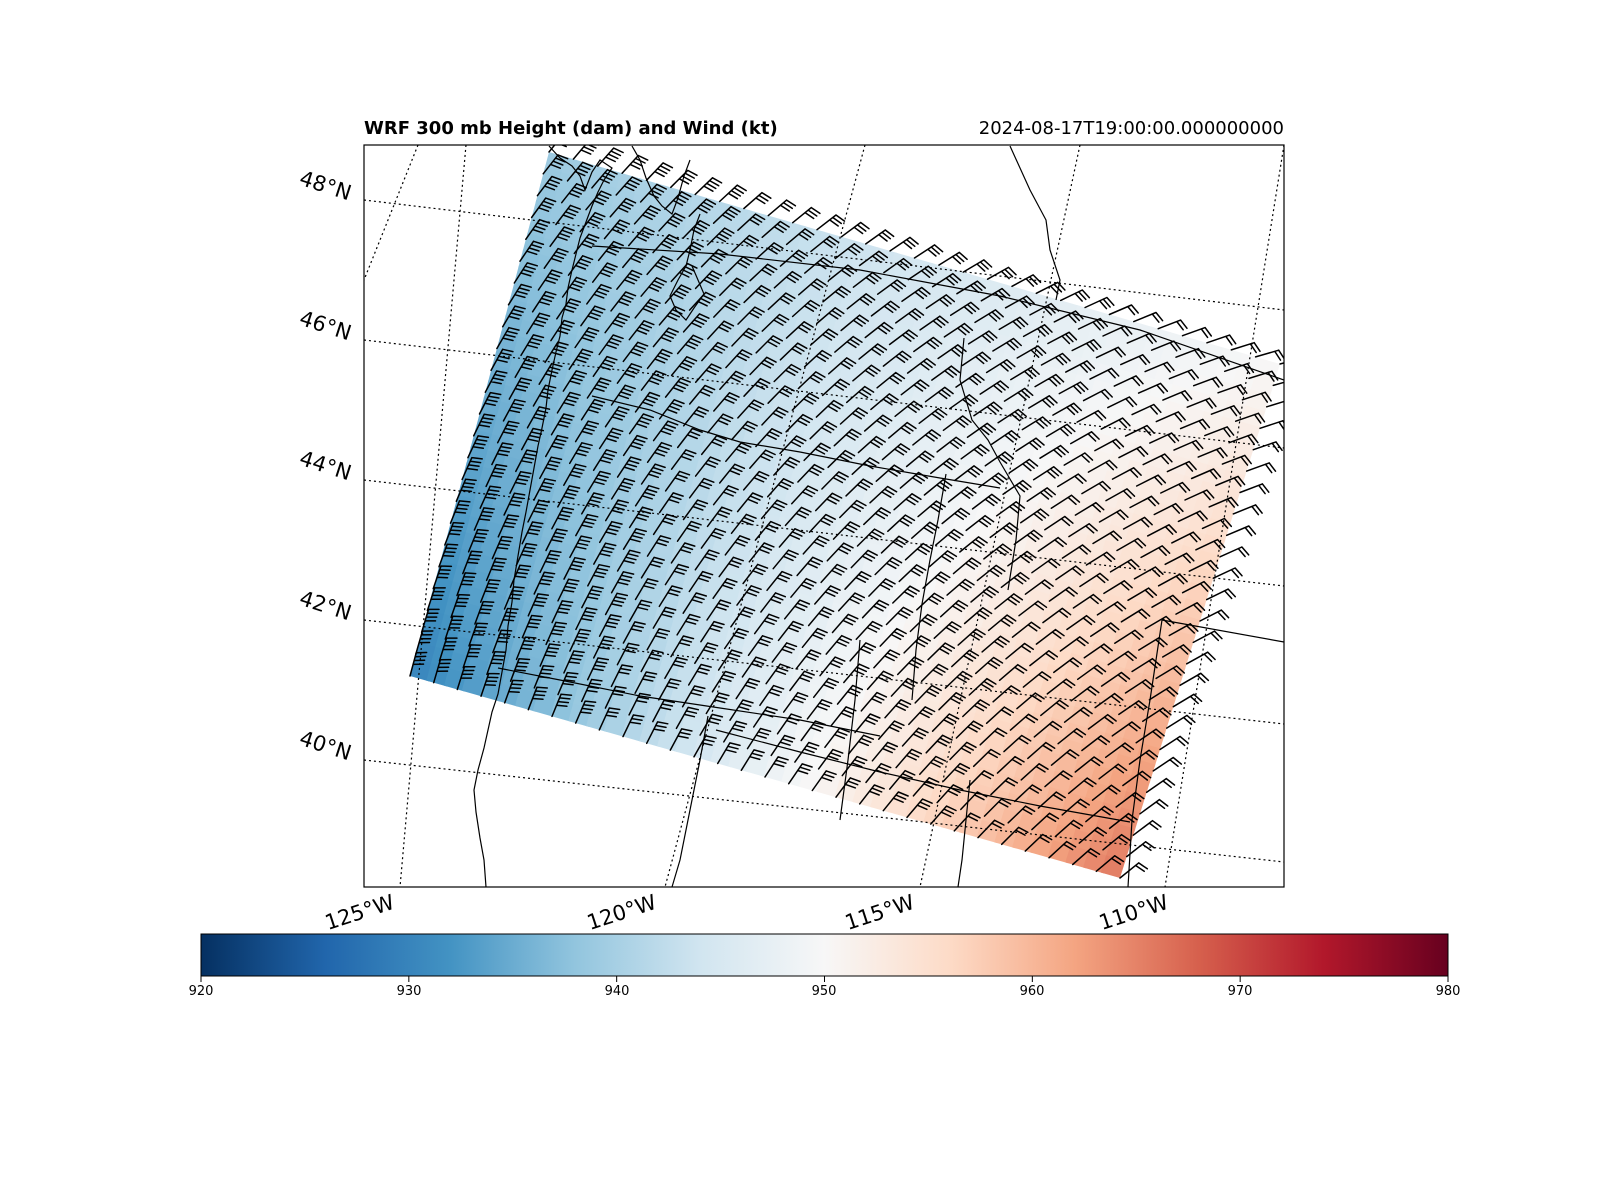  I want to click on height-cell, so click(510, 695).